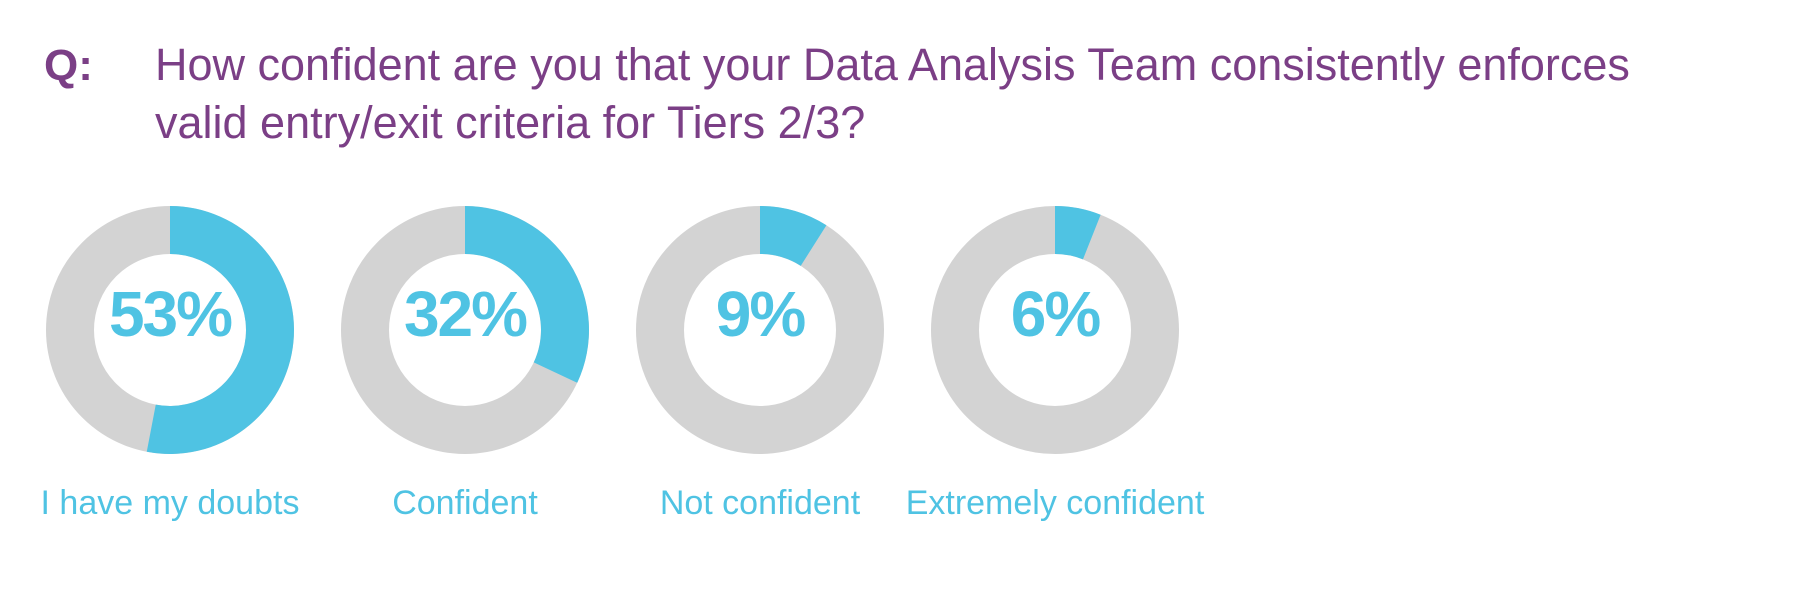 The image size is (1800, 600). What do you see at coordinates (170, 503) in the screenshot?
I see `category-label: I have my doubts` at bounding box center [170, 503].